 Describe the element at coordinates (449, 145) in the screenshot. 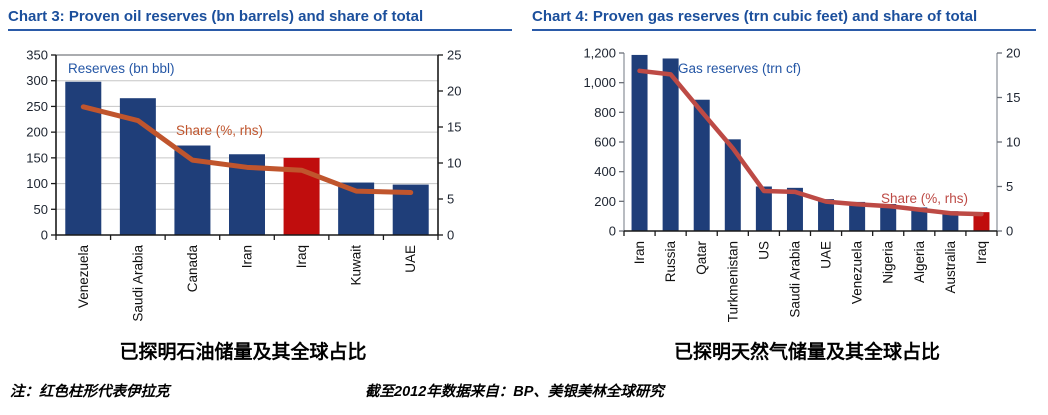

I see `y-axis-right: 0 5 10 15 20 25` at that location.